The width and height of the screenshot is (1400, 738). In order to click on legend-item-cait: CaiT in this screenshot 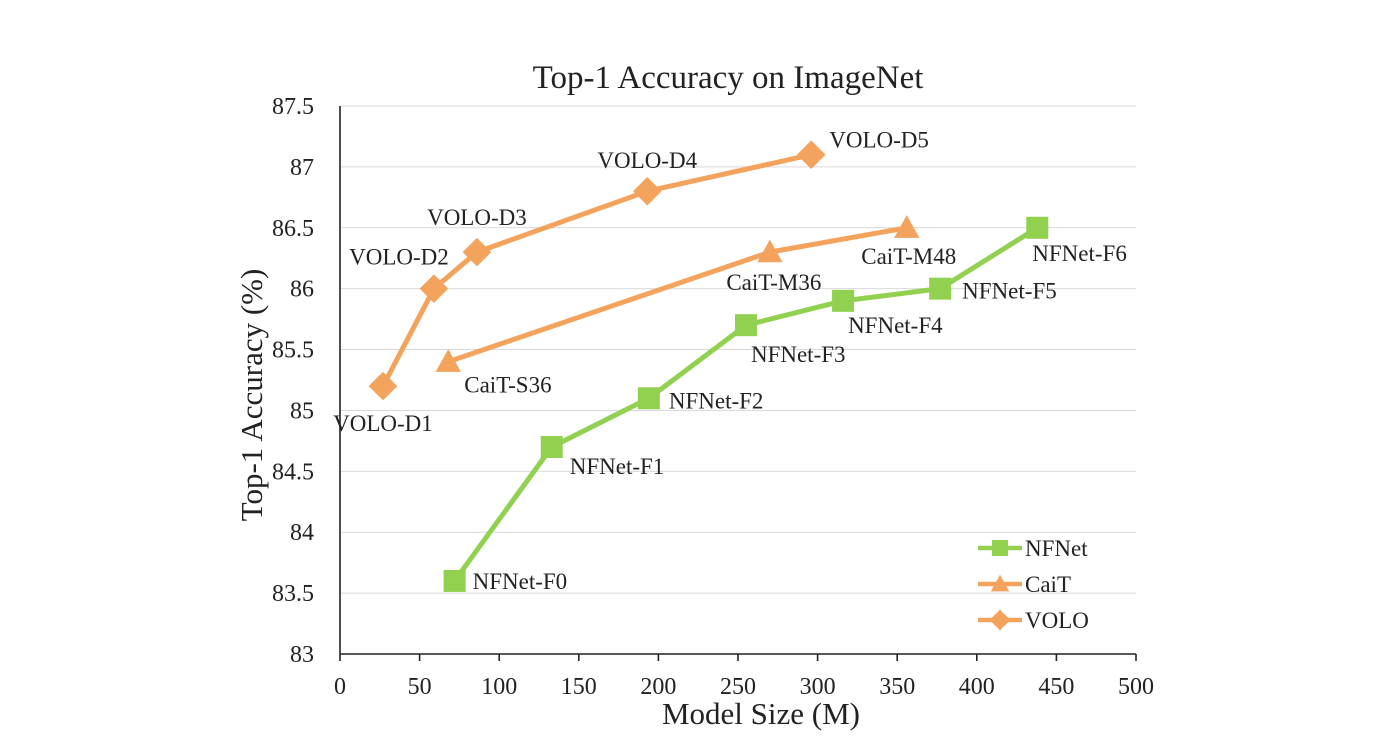, I will do `click(1024, 584)`.